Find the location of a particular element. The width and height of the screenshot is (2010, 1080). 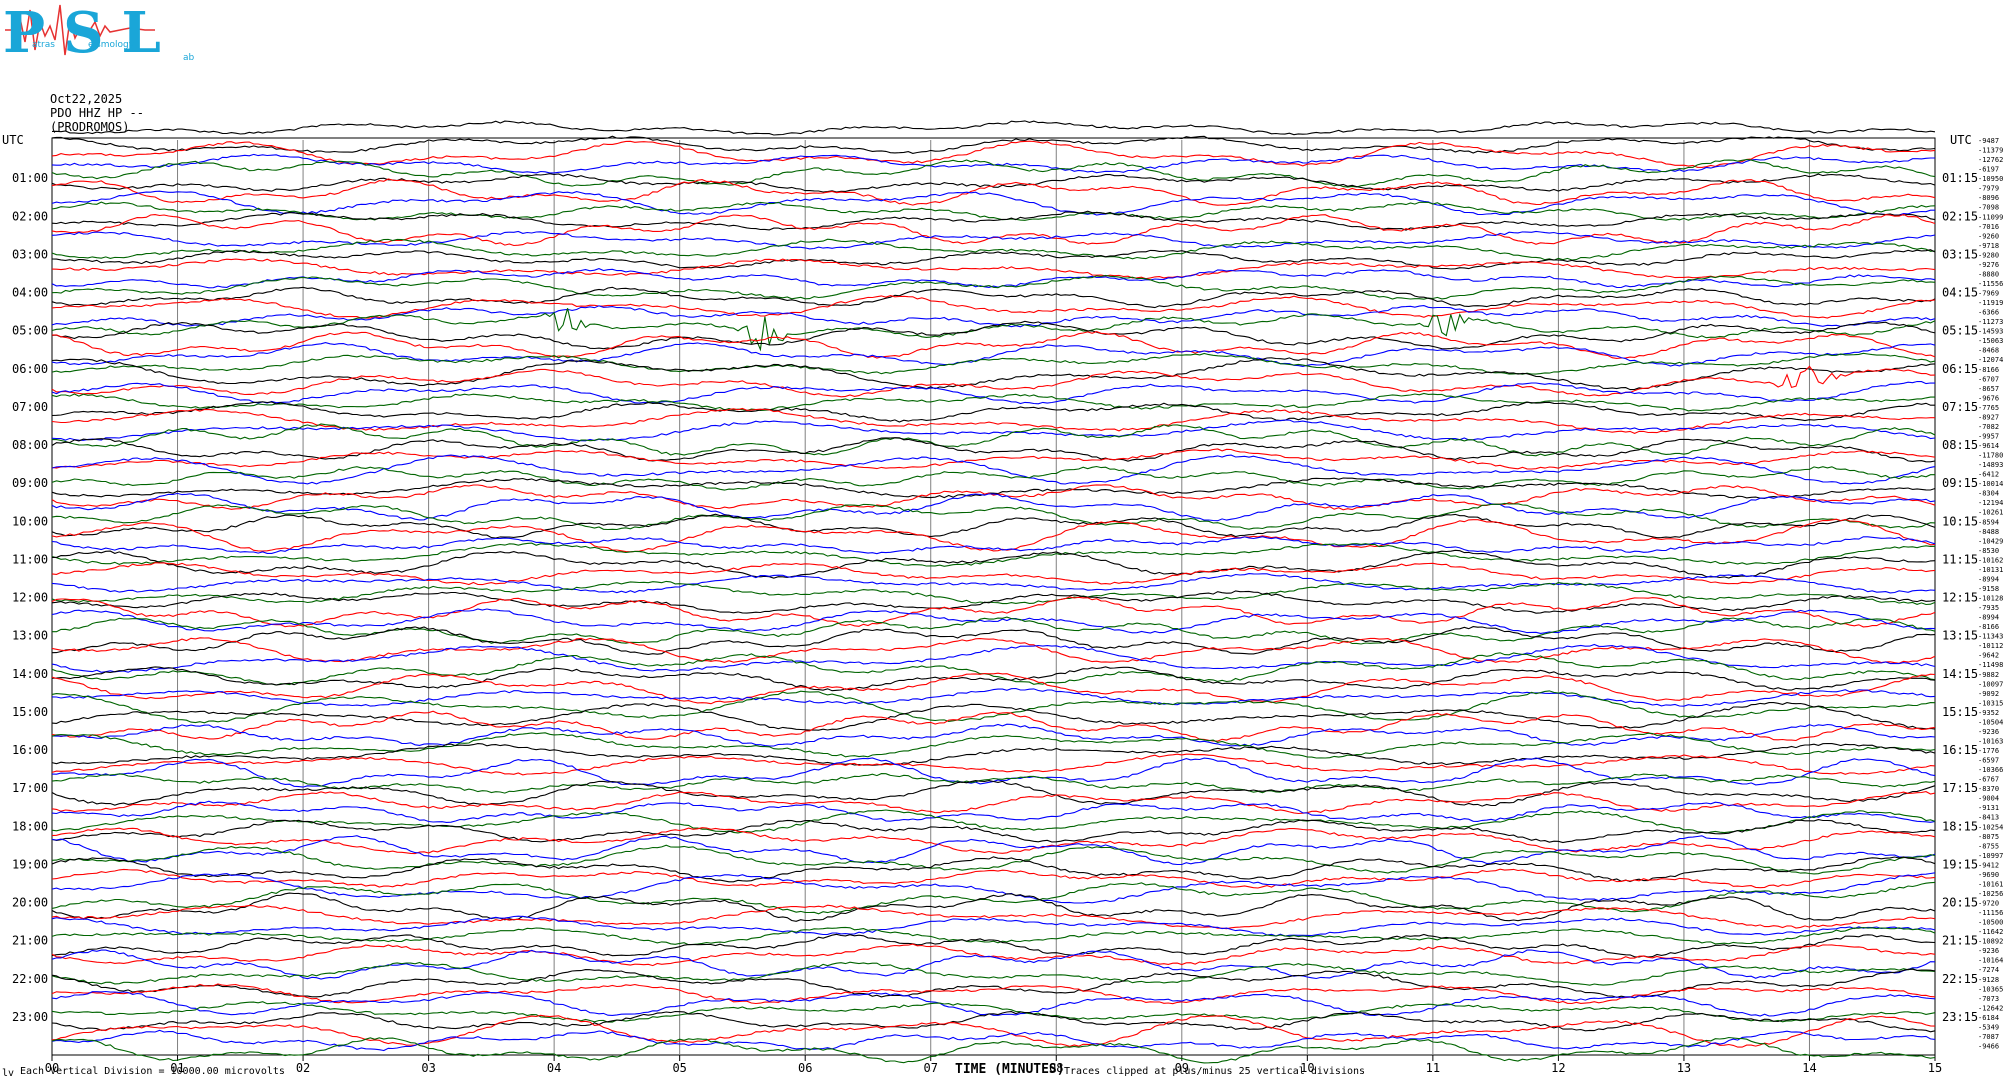

x-axis-title: TIME (MINUTES) is located at coordinates (1010, 1069).